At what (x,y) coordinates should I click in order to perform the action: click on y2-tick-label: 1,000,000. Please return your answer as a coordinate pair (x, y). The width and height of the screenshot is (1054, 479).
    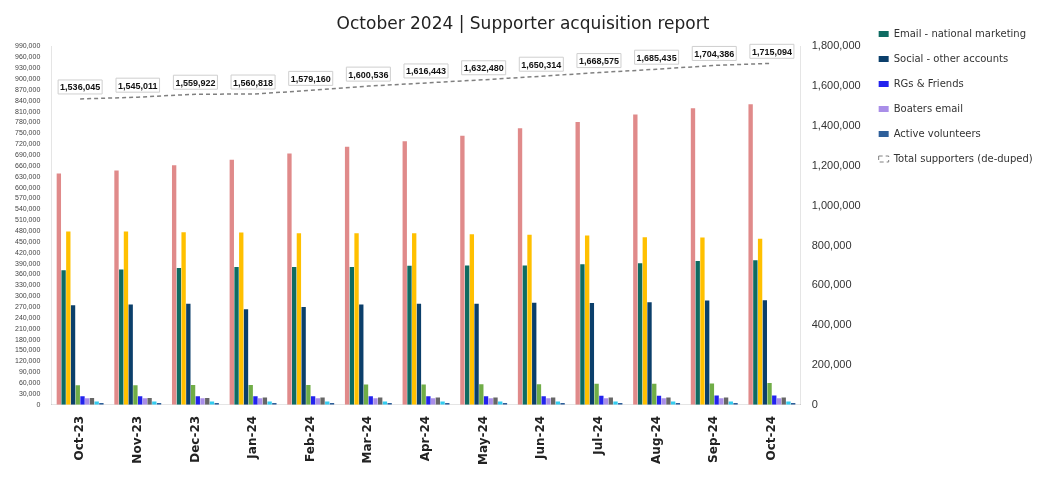
    Looking at the image, I should click on (836, 204).